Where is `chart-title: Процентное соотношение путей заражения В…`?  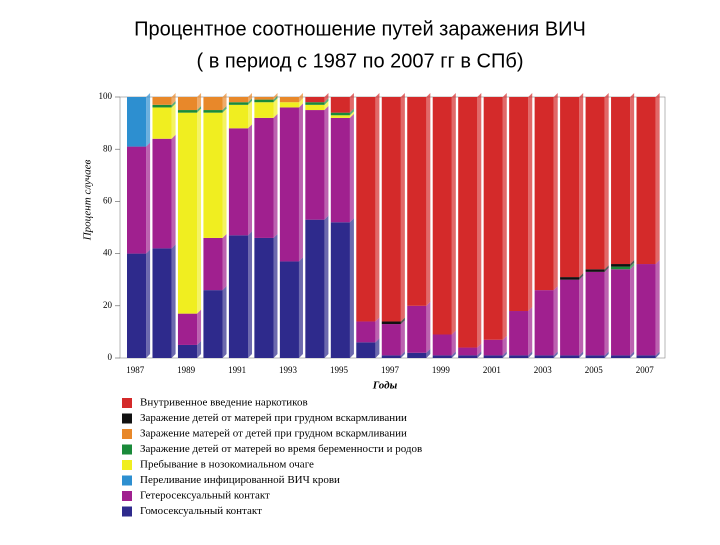
chart-title: Процентное соотношение путей заражения В… is located at coordinates (360, 29).